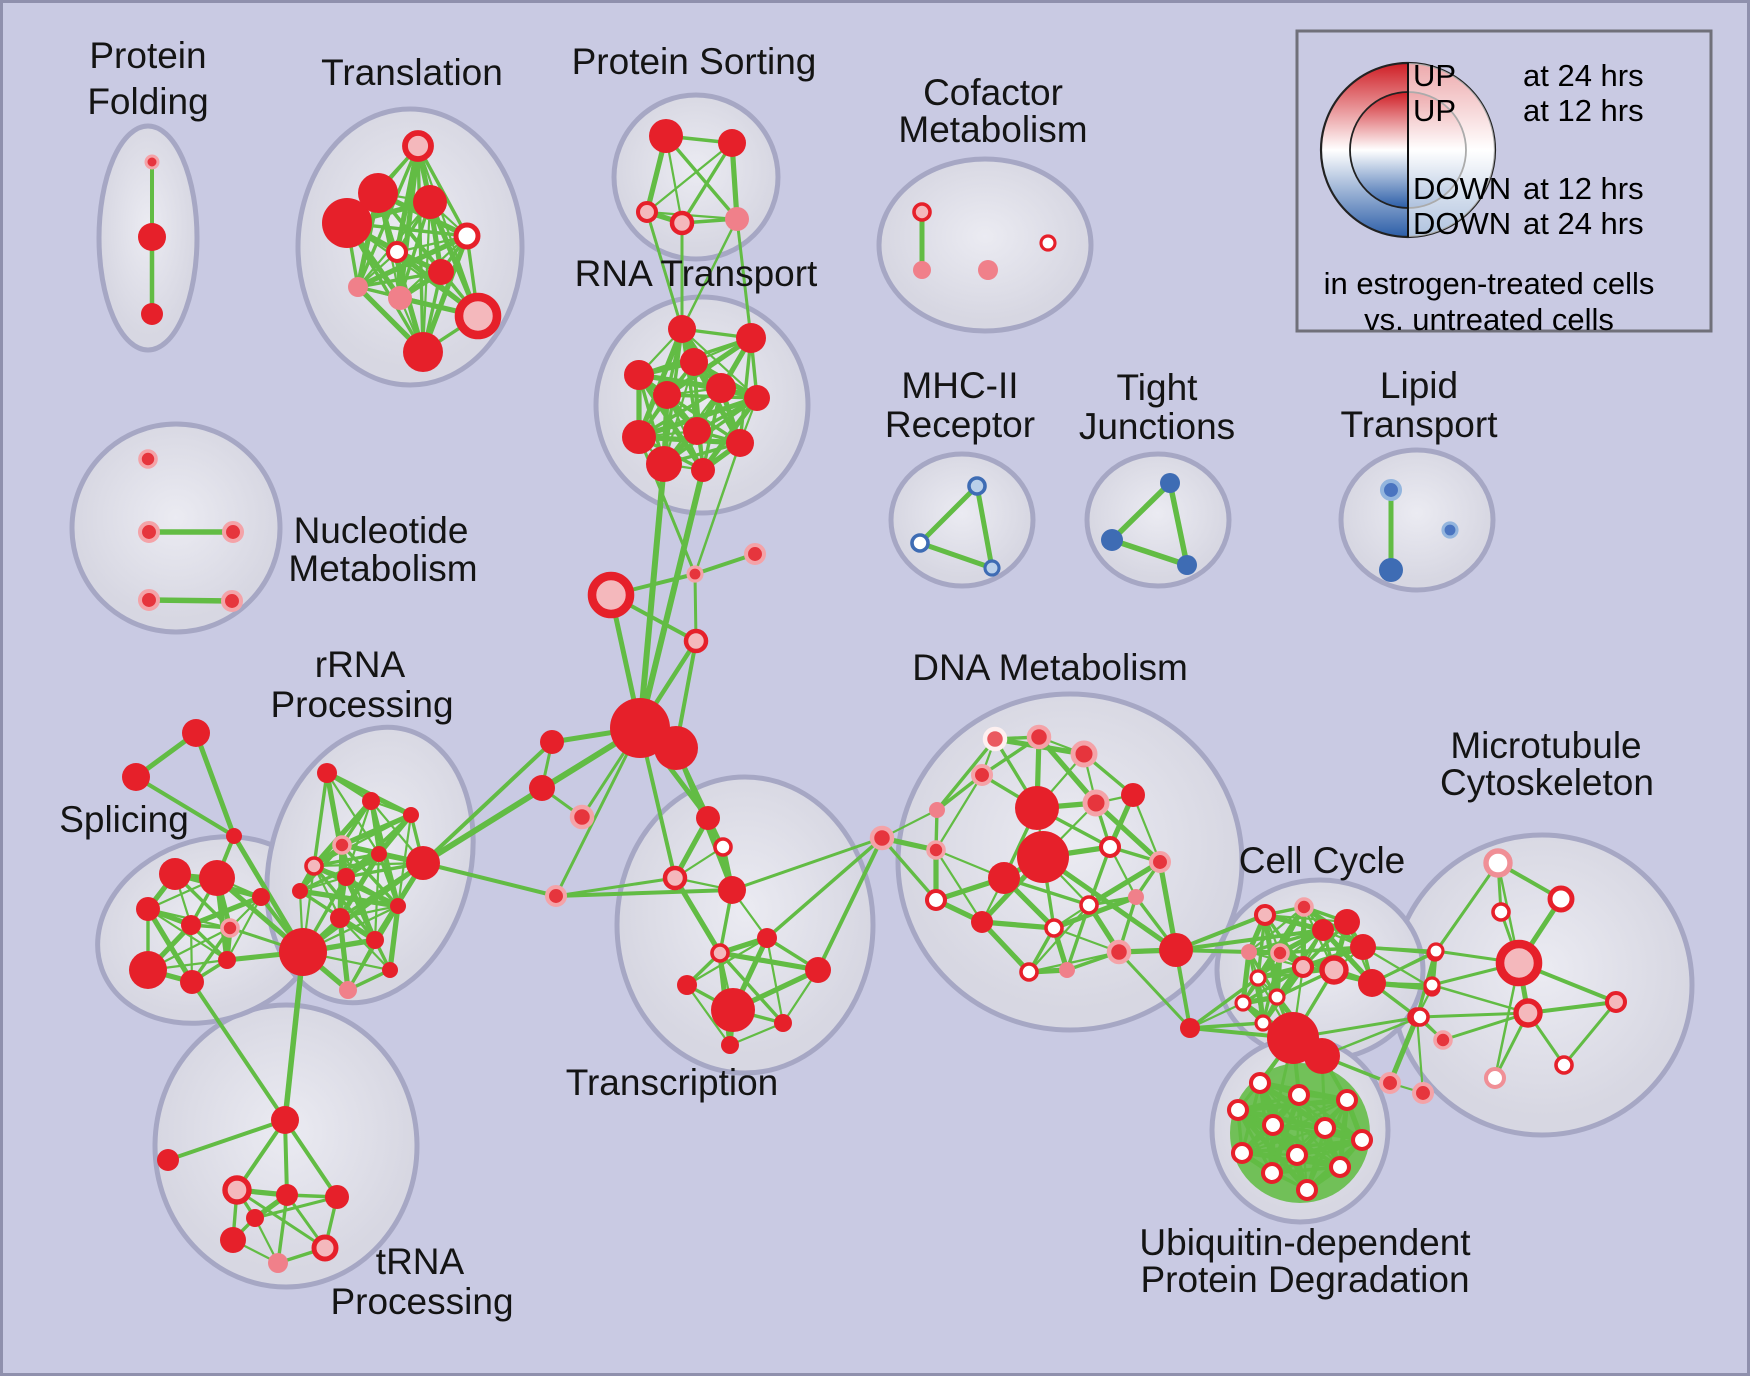 The height and width of the screenshot is (1376, 1750). What do you see at coordinates (1501, 912) in the screenshot?
I see `node-mt3` at bounding box center [1501, 912].